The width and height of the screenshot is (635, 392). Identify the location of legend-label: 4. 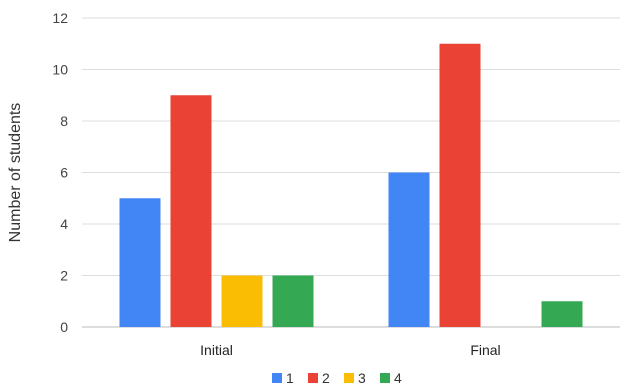
(398, 378).